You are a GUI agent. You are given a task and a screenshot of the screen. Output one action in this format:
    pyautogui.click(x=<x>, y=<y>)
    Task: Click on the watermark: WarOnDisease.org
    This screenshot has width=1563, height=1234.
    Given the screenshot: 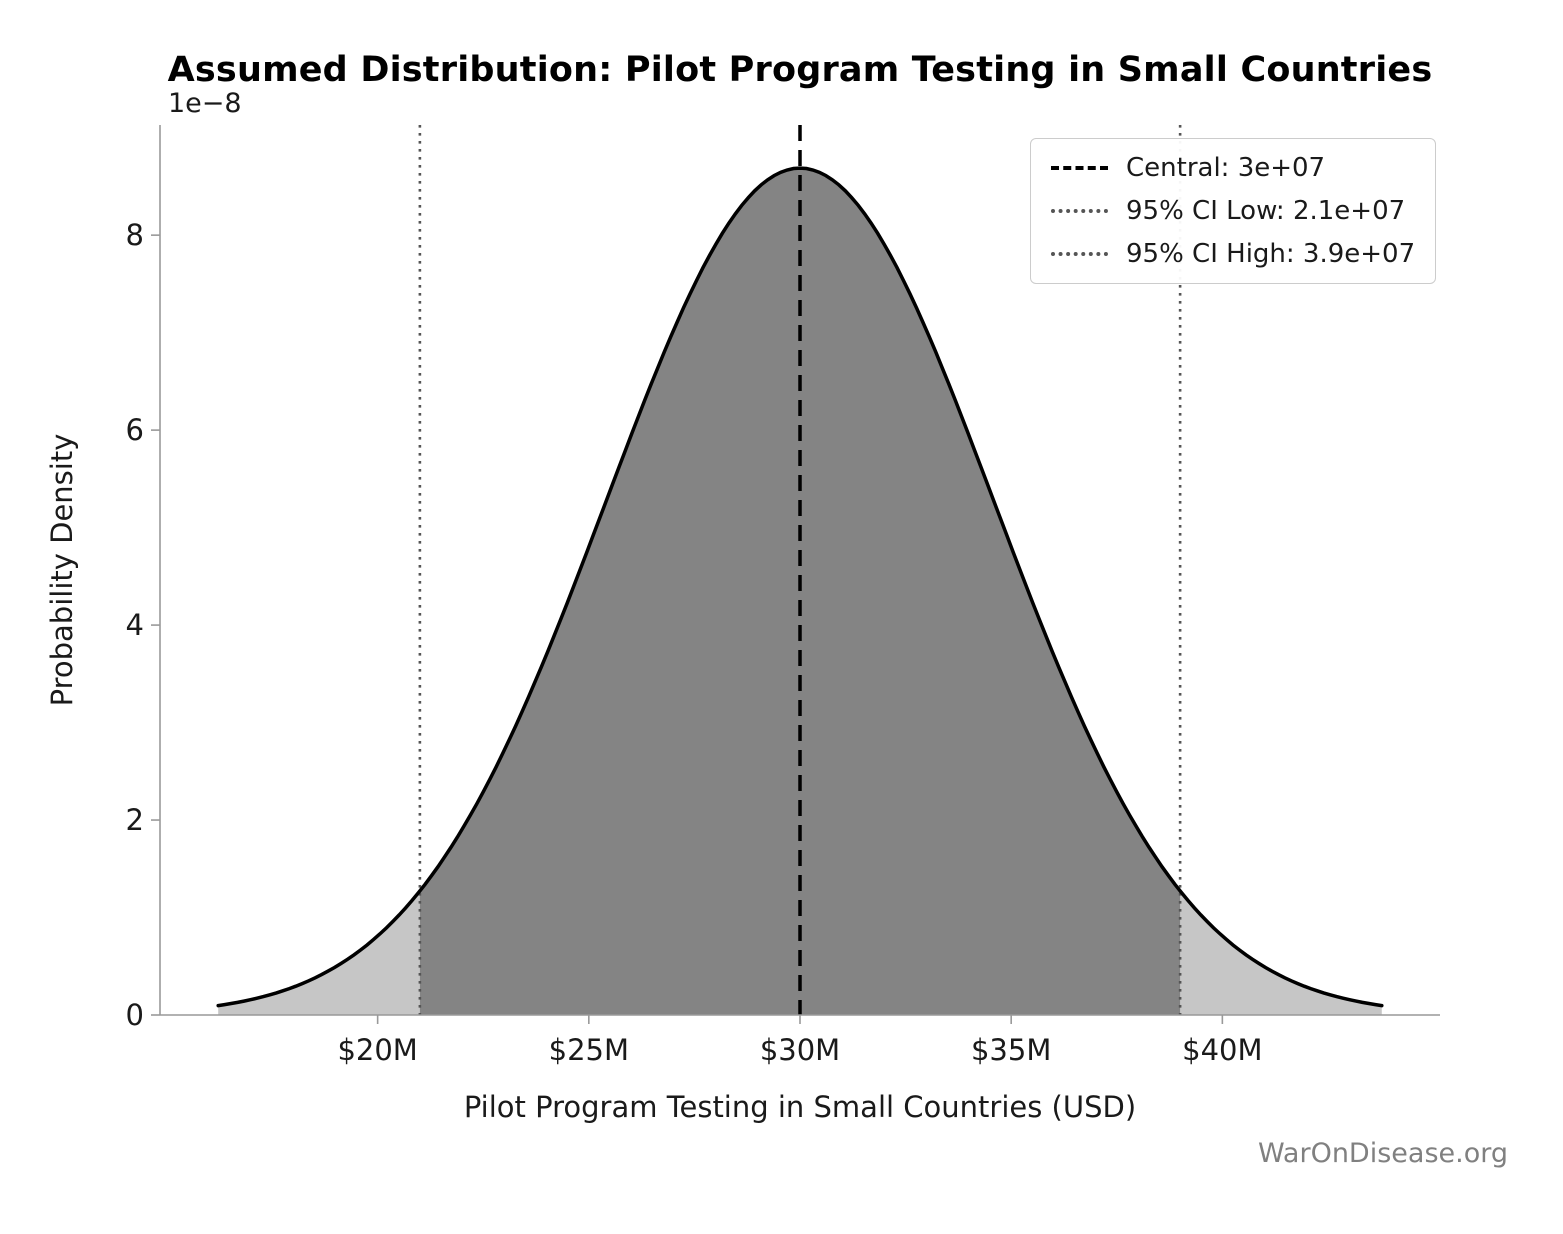 What is the action you would take?
    pyautogui.click(x=1382, y=1153)
    